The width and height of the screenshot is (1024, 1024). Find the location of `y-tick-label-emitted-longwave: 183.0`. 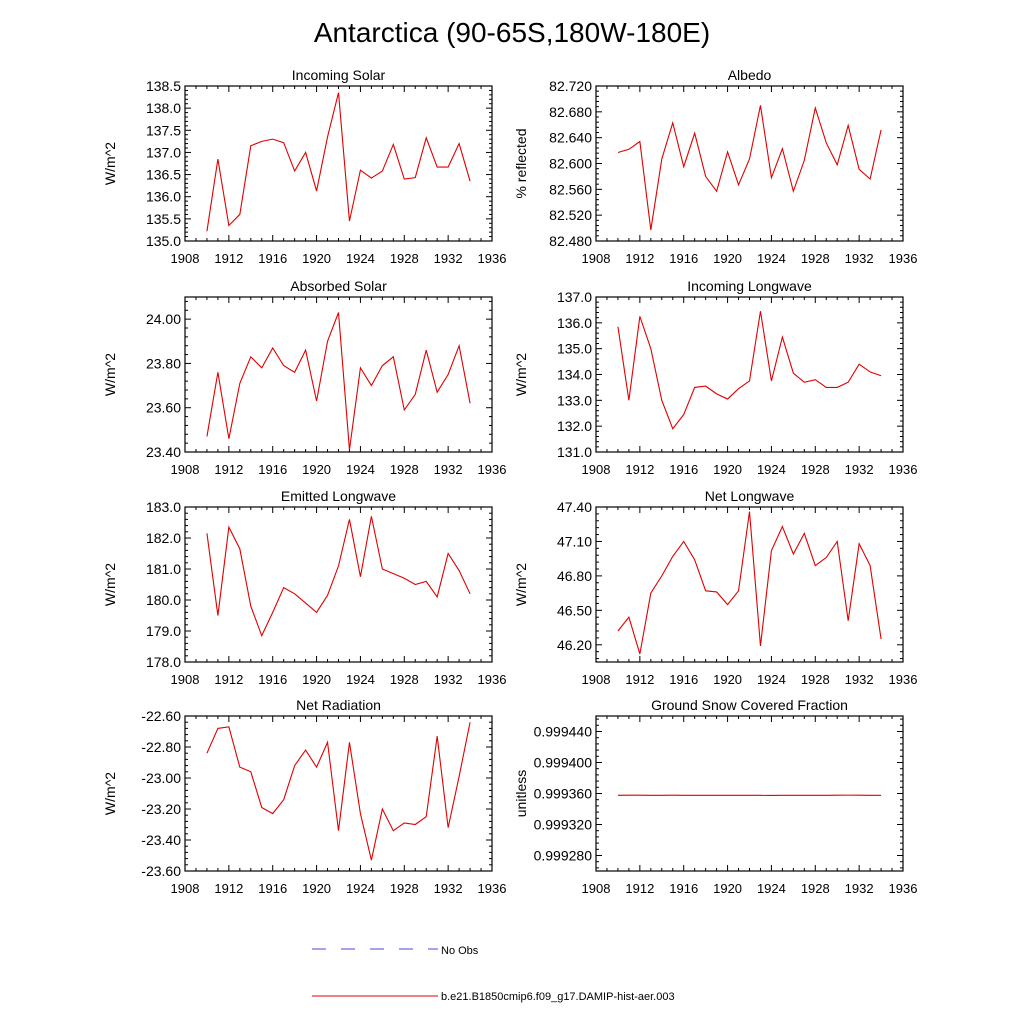

y-tick-label-emitted-longwave: 183.0 is located at coordinates (163, 507).